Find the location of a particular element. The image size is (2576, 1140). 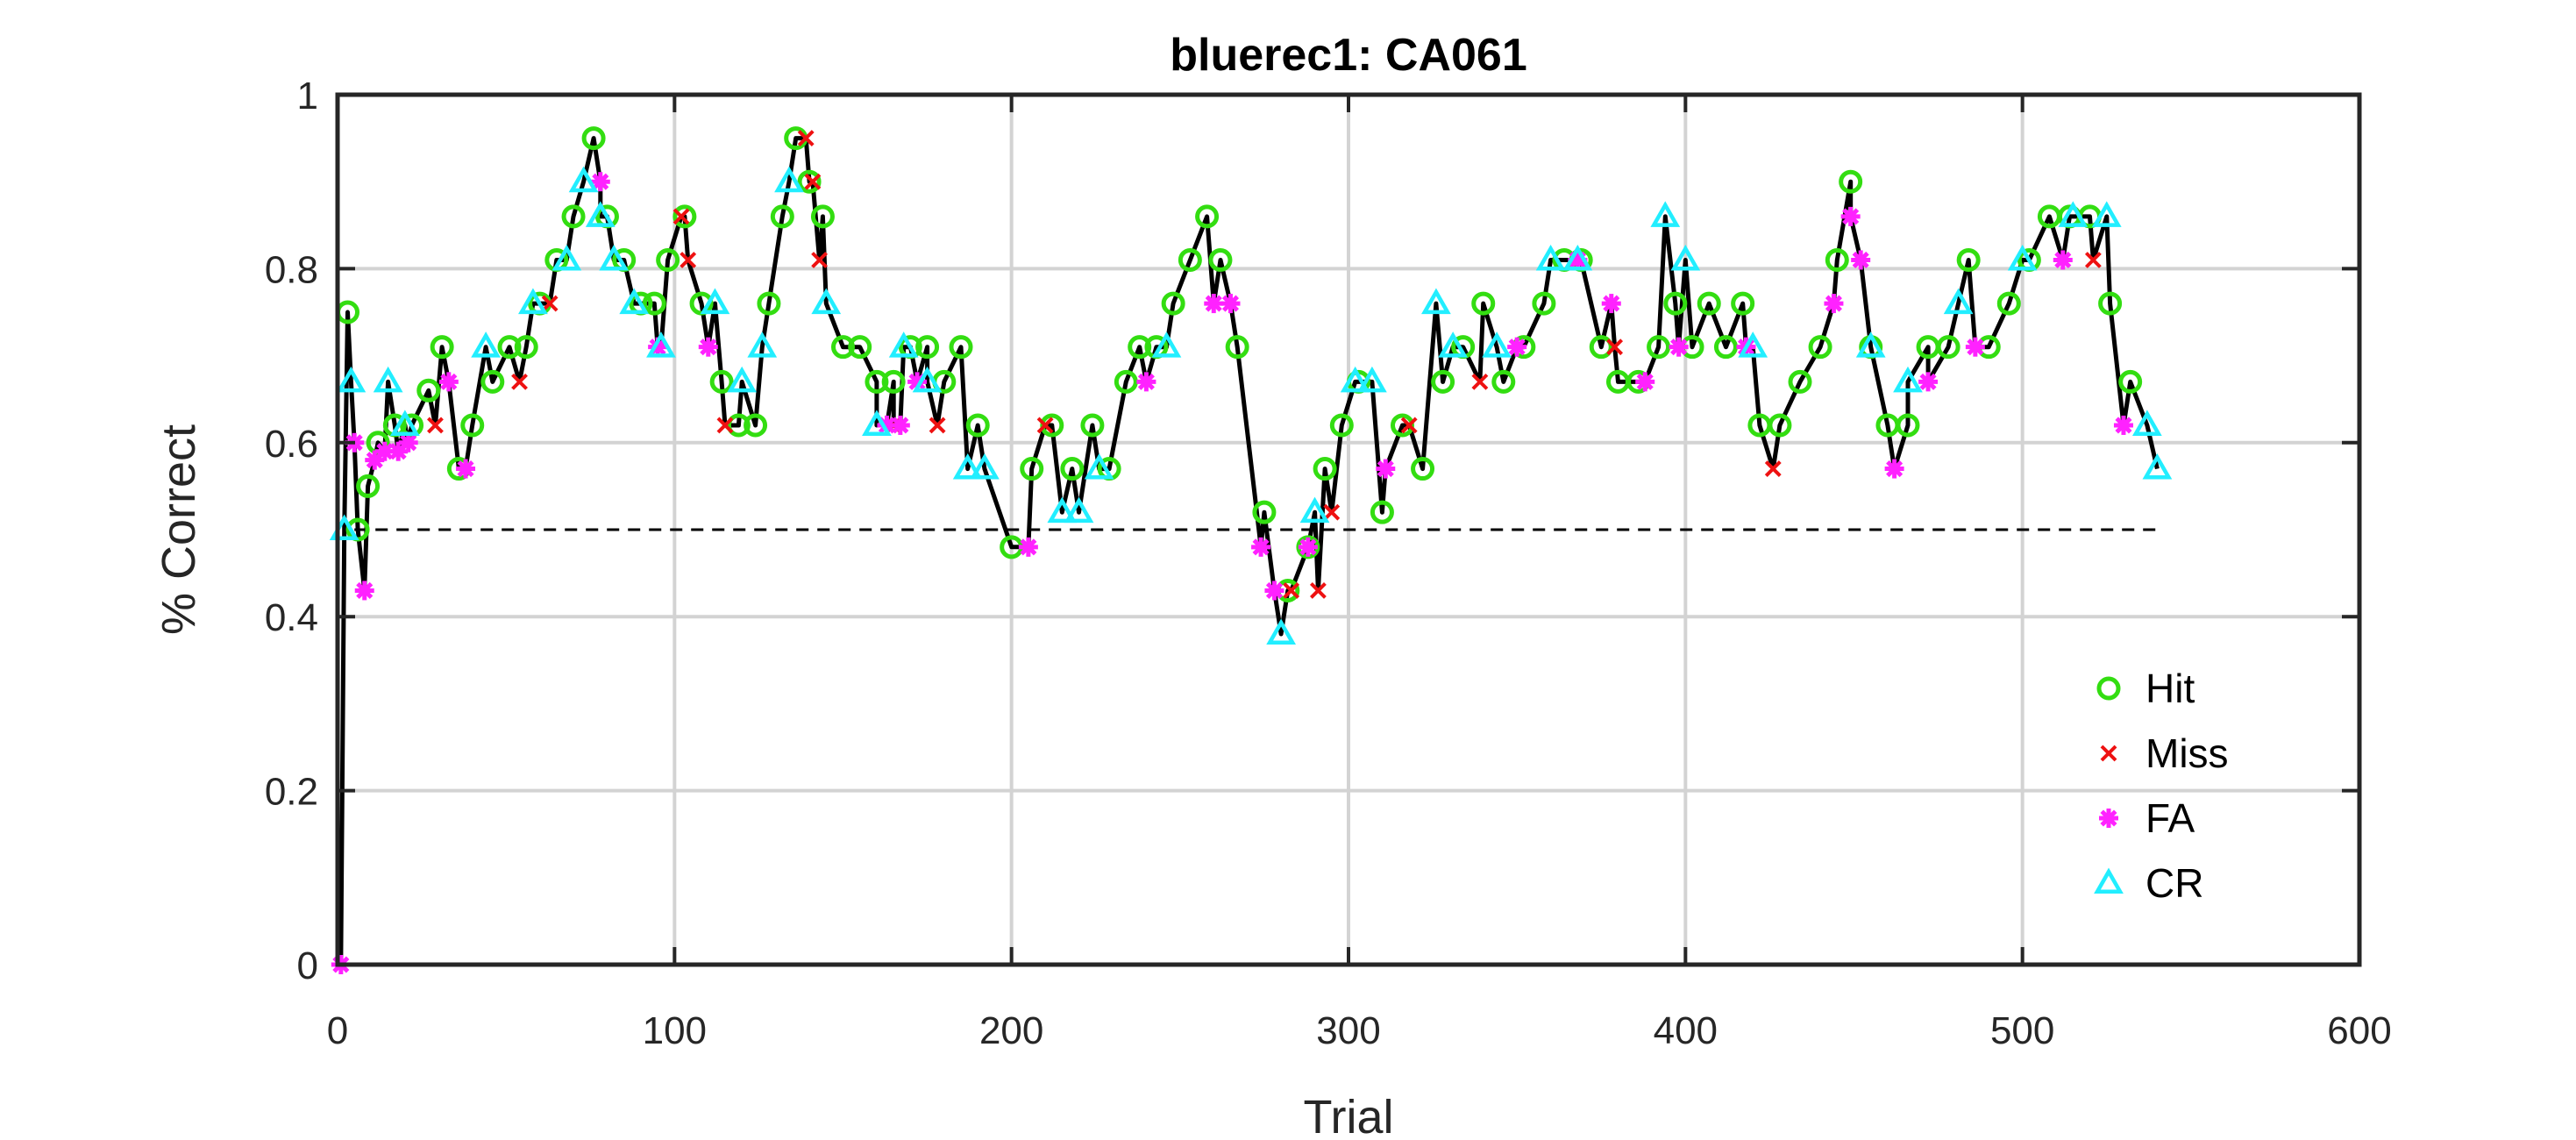

legend-marker-fa is located at coordinates (2108, 818).